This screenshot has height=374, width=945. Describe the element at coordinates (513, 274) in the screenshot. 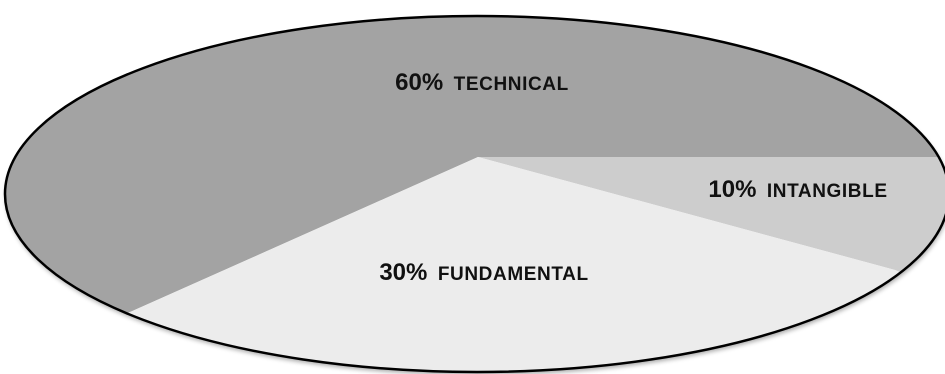

I see `slice-name-fundamental: FUNDAMENTAL` at that location.